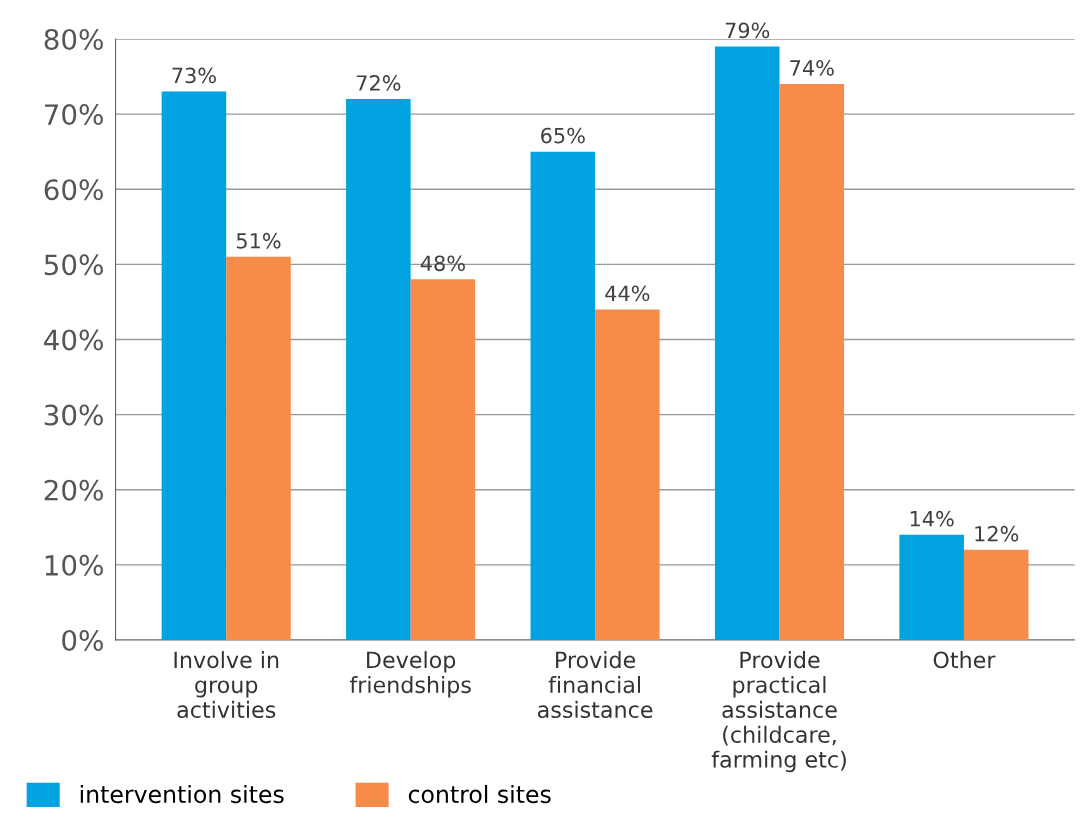 This screenshot has height=829, width=1080. What do you see at coordinates (747, 30) in the screenshot?
I see `data-label: 79%` at bounding box center [747, 30].